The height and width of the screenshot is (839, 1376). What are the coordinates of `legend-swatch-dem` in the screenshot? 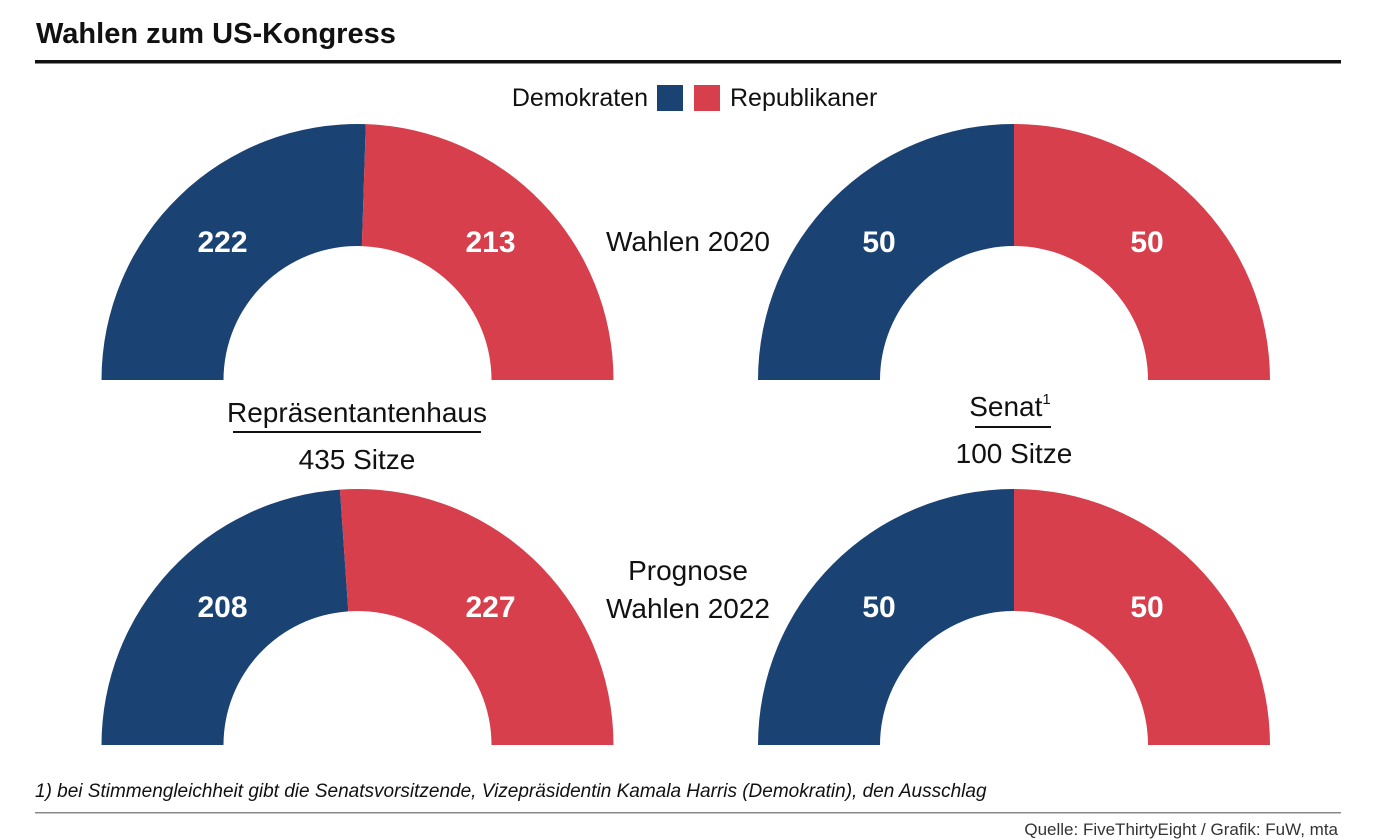 It's located at (670, 98).